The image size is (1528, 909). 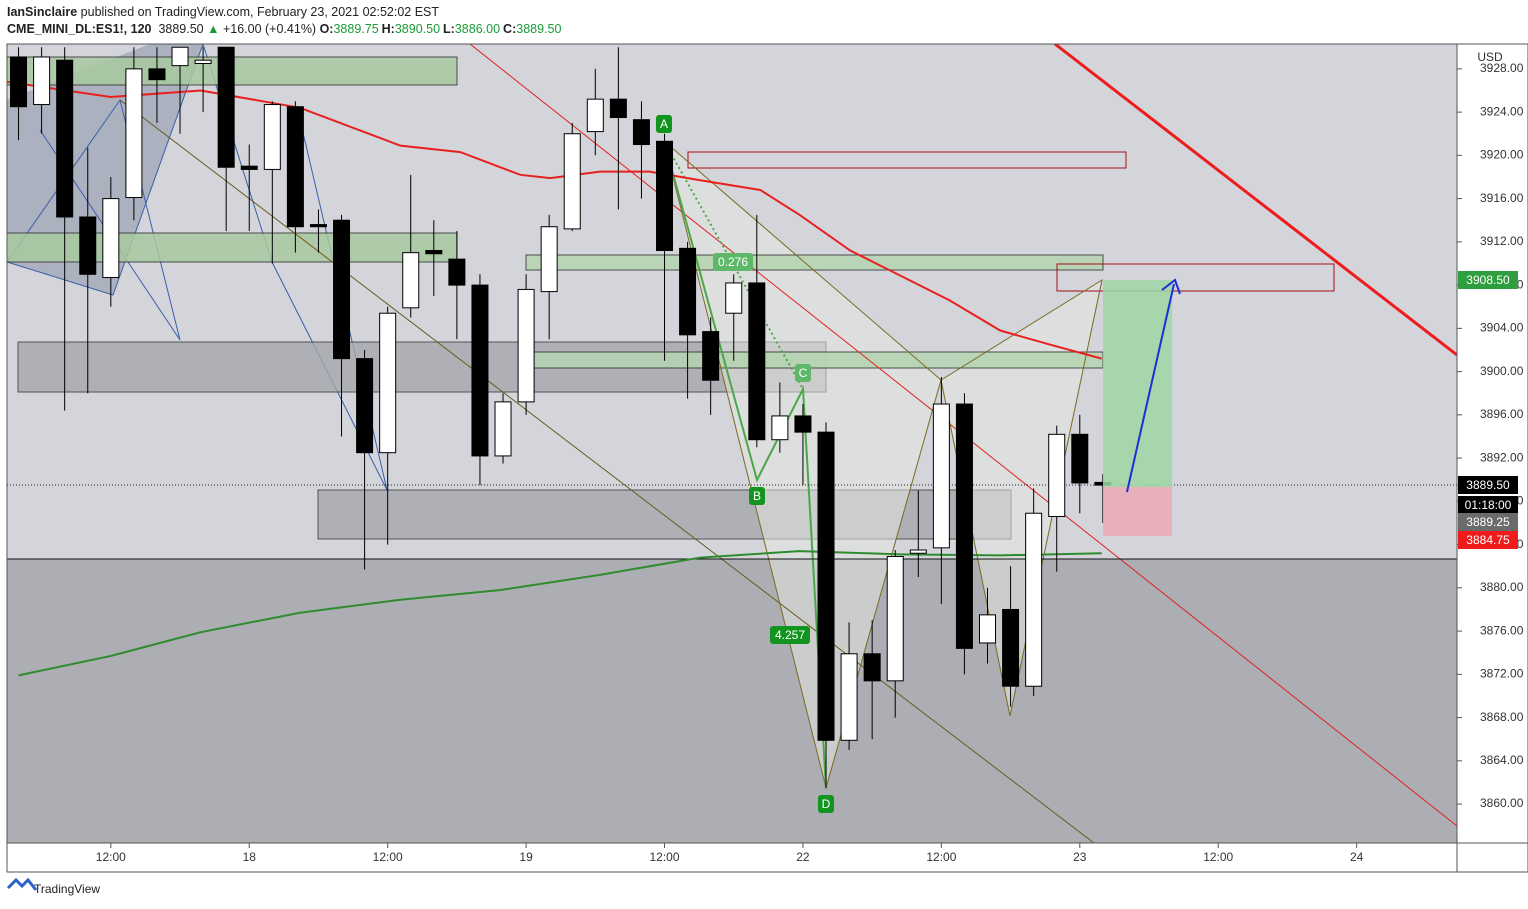 I want to click on currency: USD, so click(x=1490, y=57).